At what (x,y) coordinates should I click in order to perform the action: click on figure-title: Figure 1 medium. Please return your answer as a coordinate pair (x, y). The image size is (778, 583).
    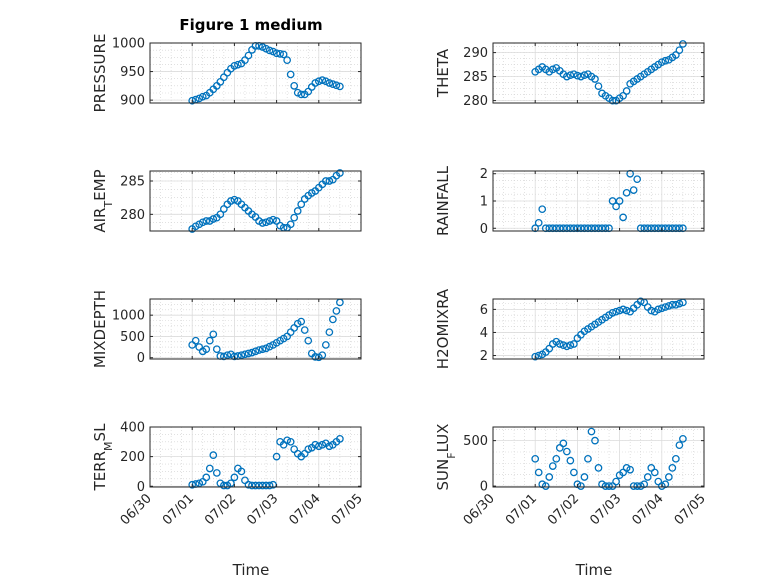
    Looking at the image, I should click on (250, 25).